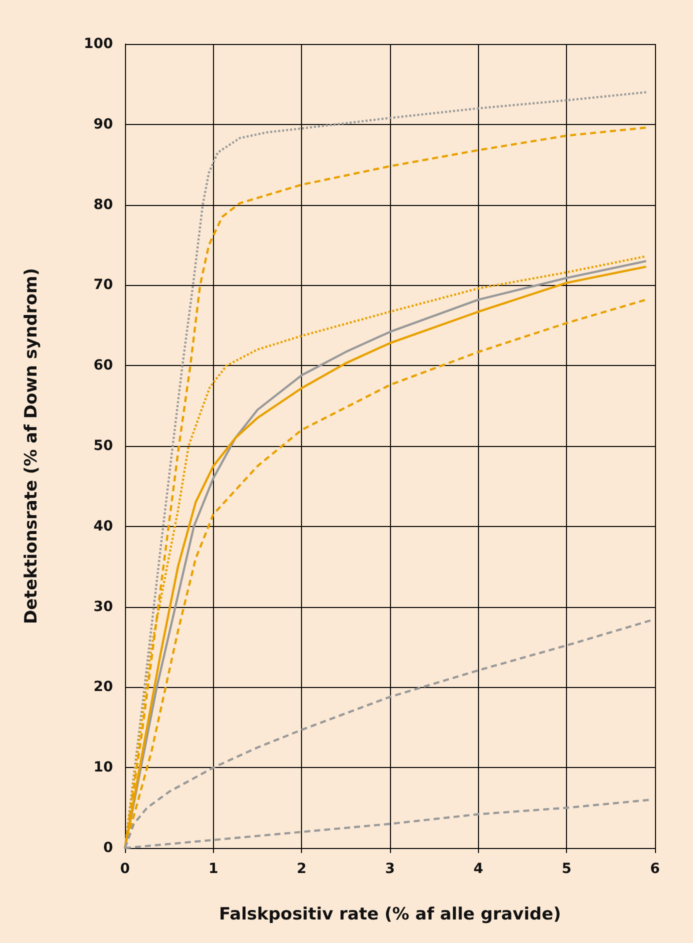  Describe the element at coordinates (104, 285) in the screenshot. I see `y-tick-label: 70` at that location.